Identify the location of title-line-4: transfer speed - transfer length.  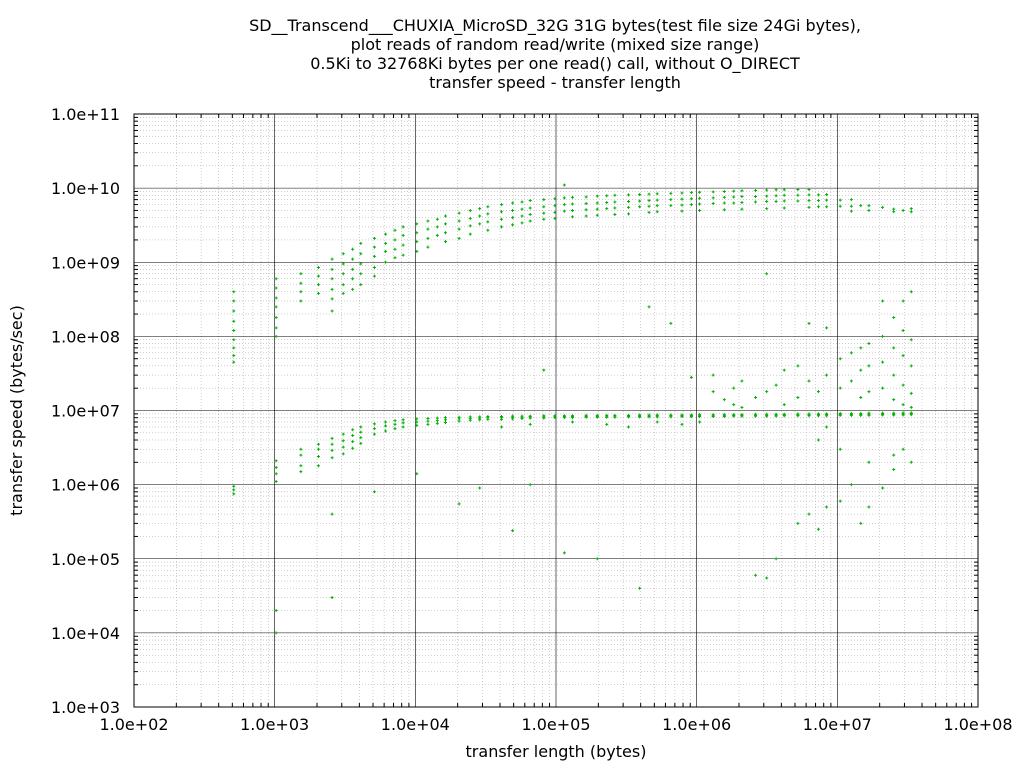
(555, 82).